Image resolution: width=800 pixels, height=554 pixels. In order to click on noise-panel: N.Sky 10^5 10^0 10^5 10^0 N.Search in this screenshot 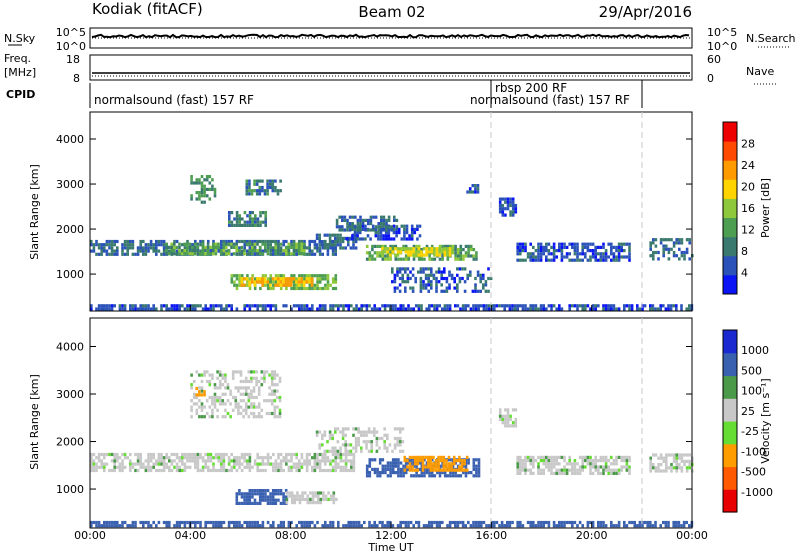, I will do `click(400, 39)`.